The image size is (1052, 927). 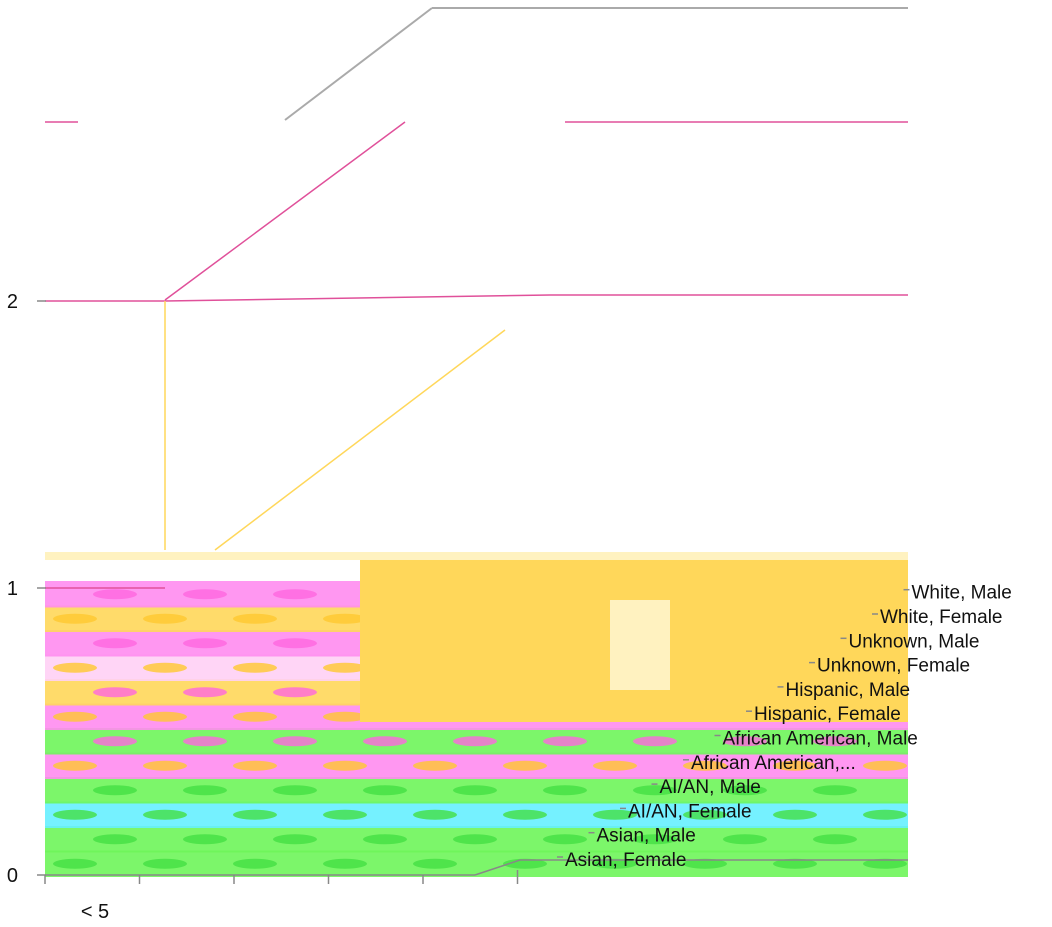 I want to click on depth-label: Hispanic, Male, so click(x=848, y=690).